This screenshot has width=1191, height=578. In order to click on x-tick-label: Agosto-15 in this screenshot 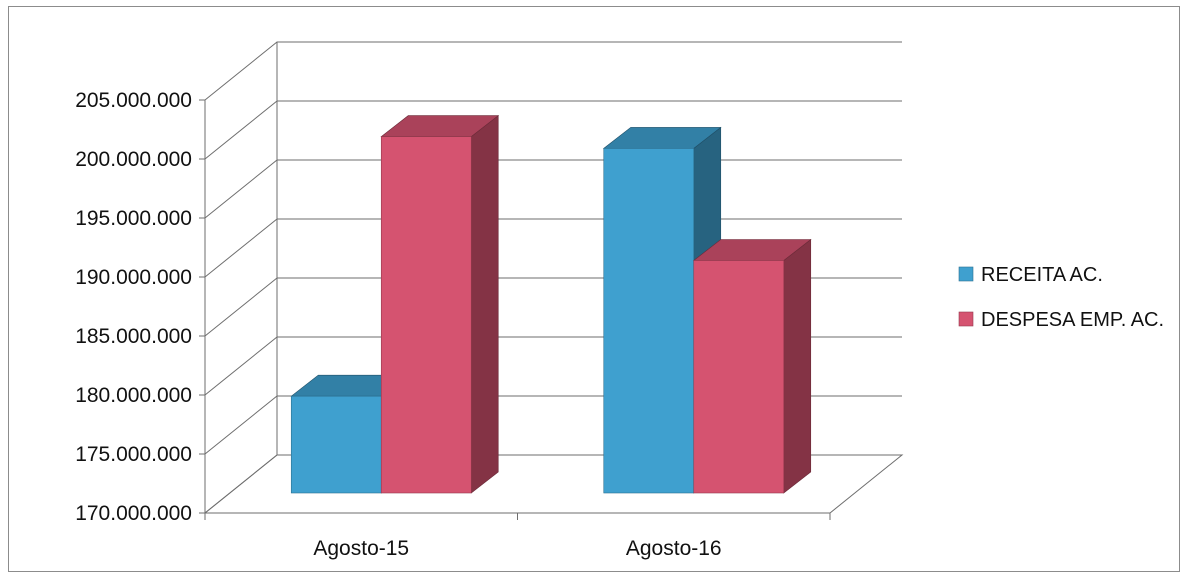, I will do `click(361, 548)`.